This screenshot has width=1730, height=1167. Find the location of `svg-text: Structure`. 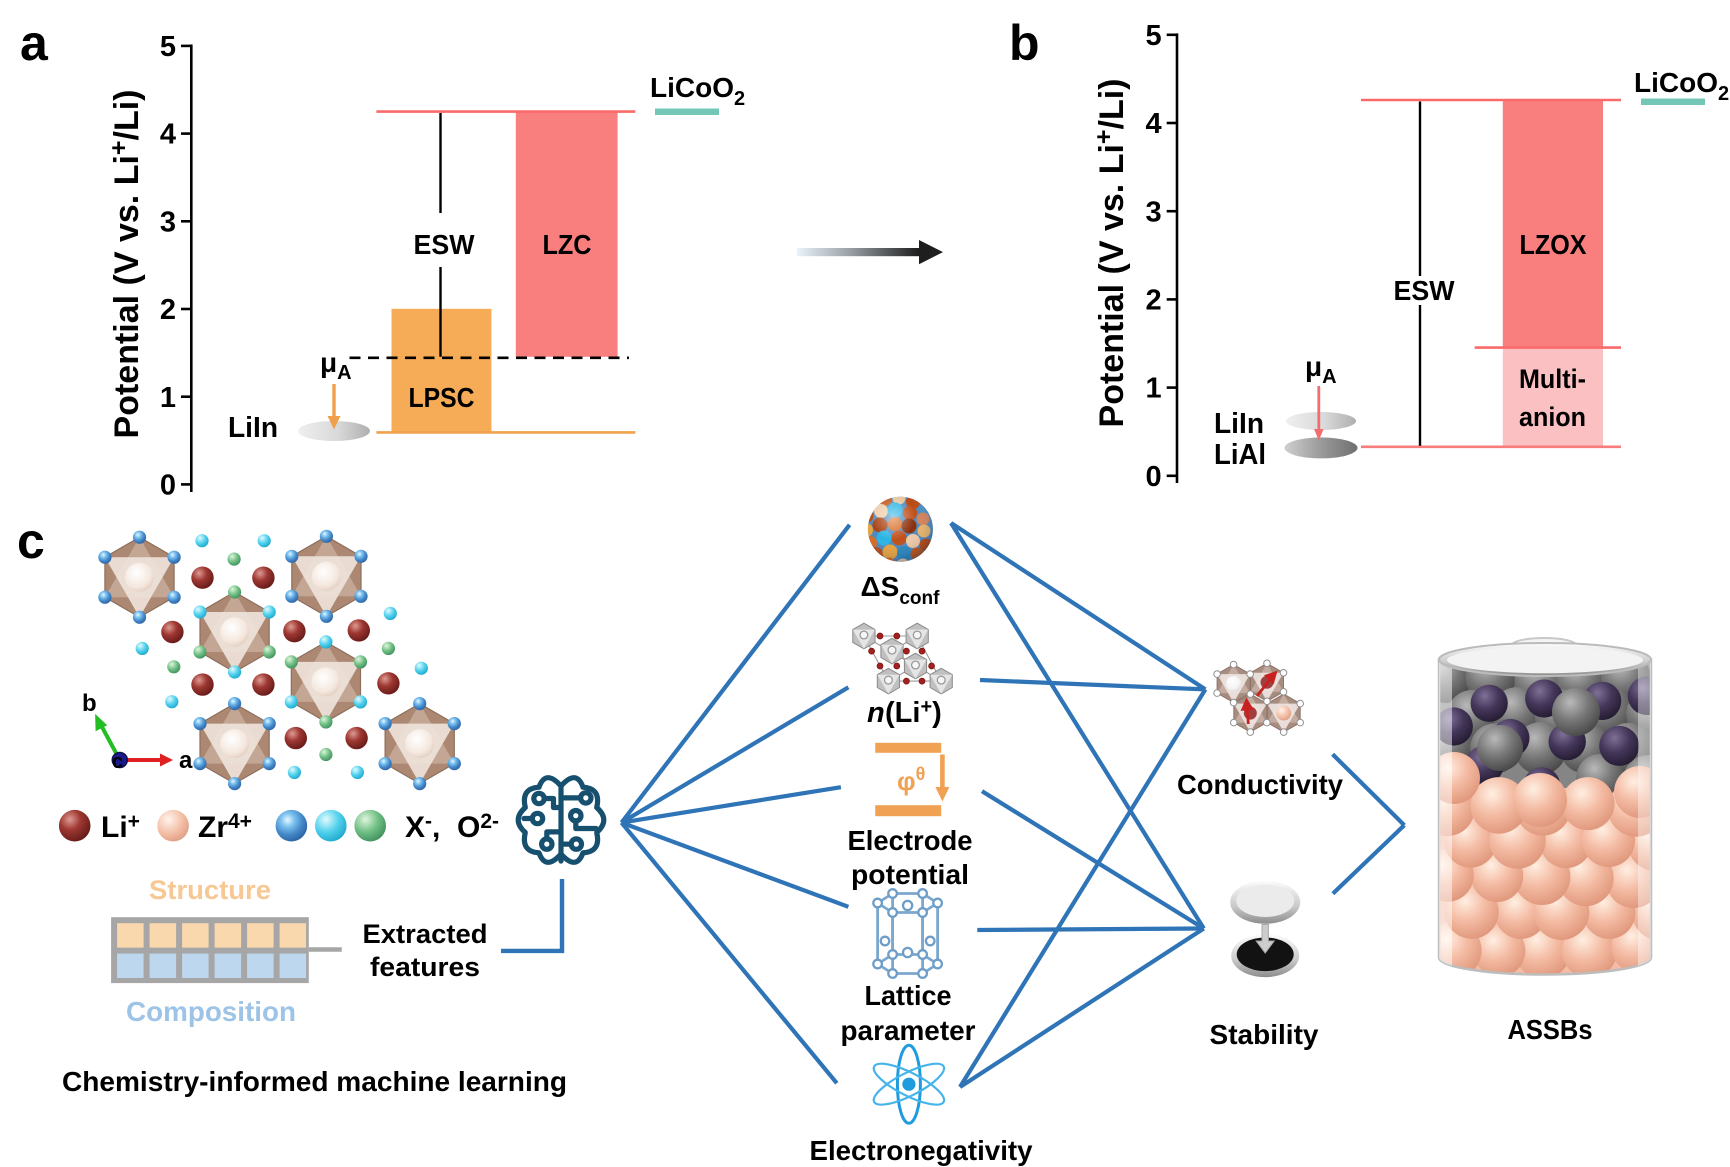

svg-text: Structure is located at coordinates (210, 890).